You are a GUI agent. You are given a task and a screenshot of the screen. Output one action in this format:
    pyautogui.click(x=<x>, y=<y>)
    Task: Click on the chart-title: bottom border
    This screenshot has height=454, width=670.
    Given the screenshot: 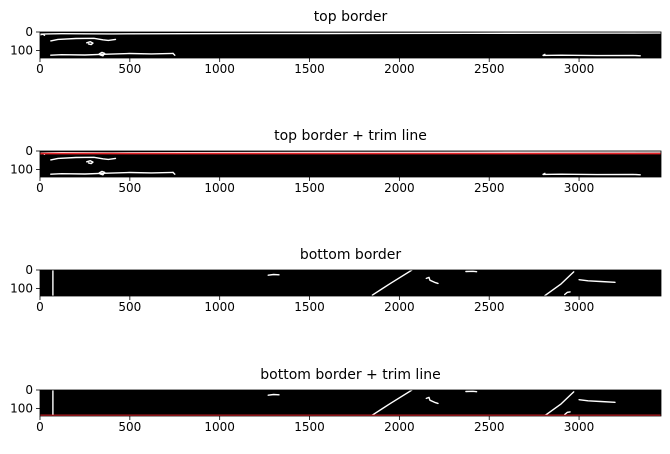 What is the action you would take?
    pyautogui.click(x=351, y=255)
    